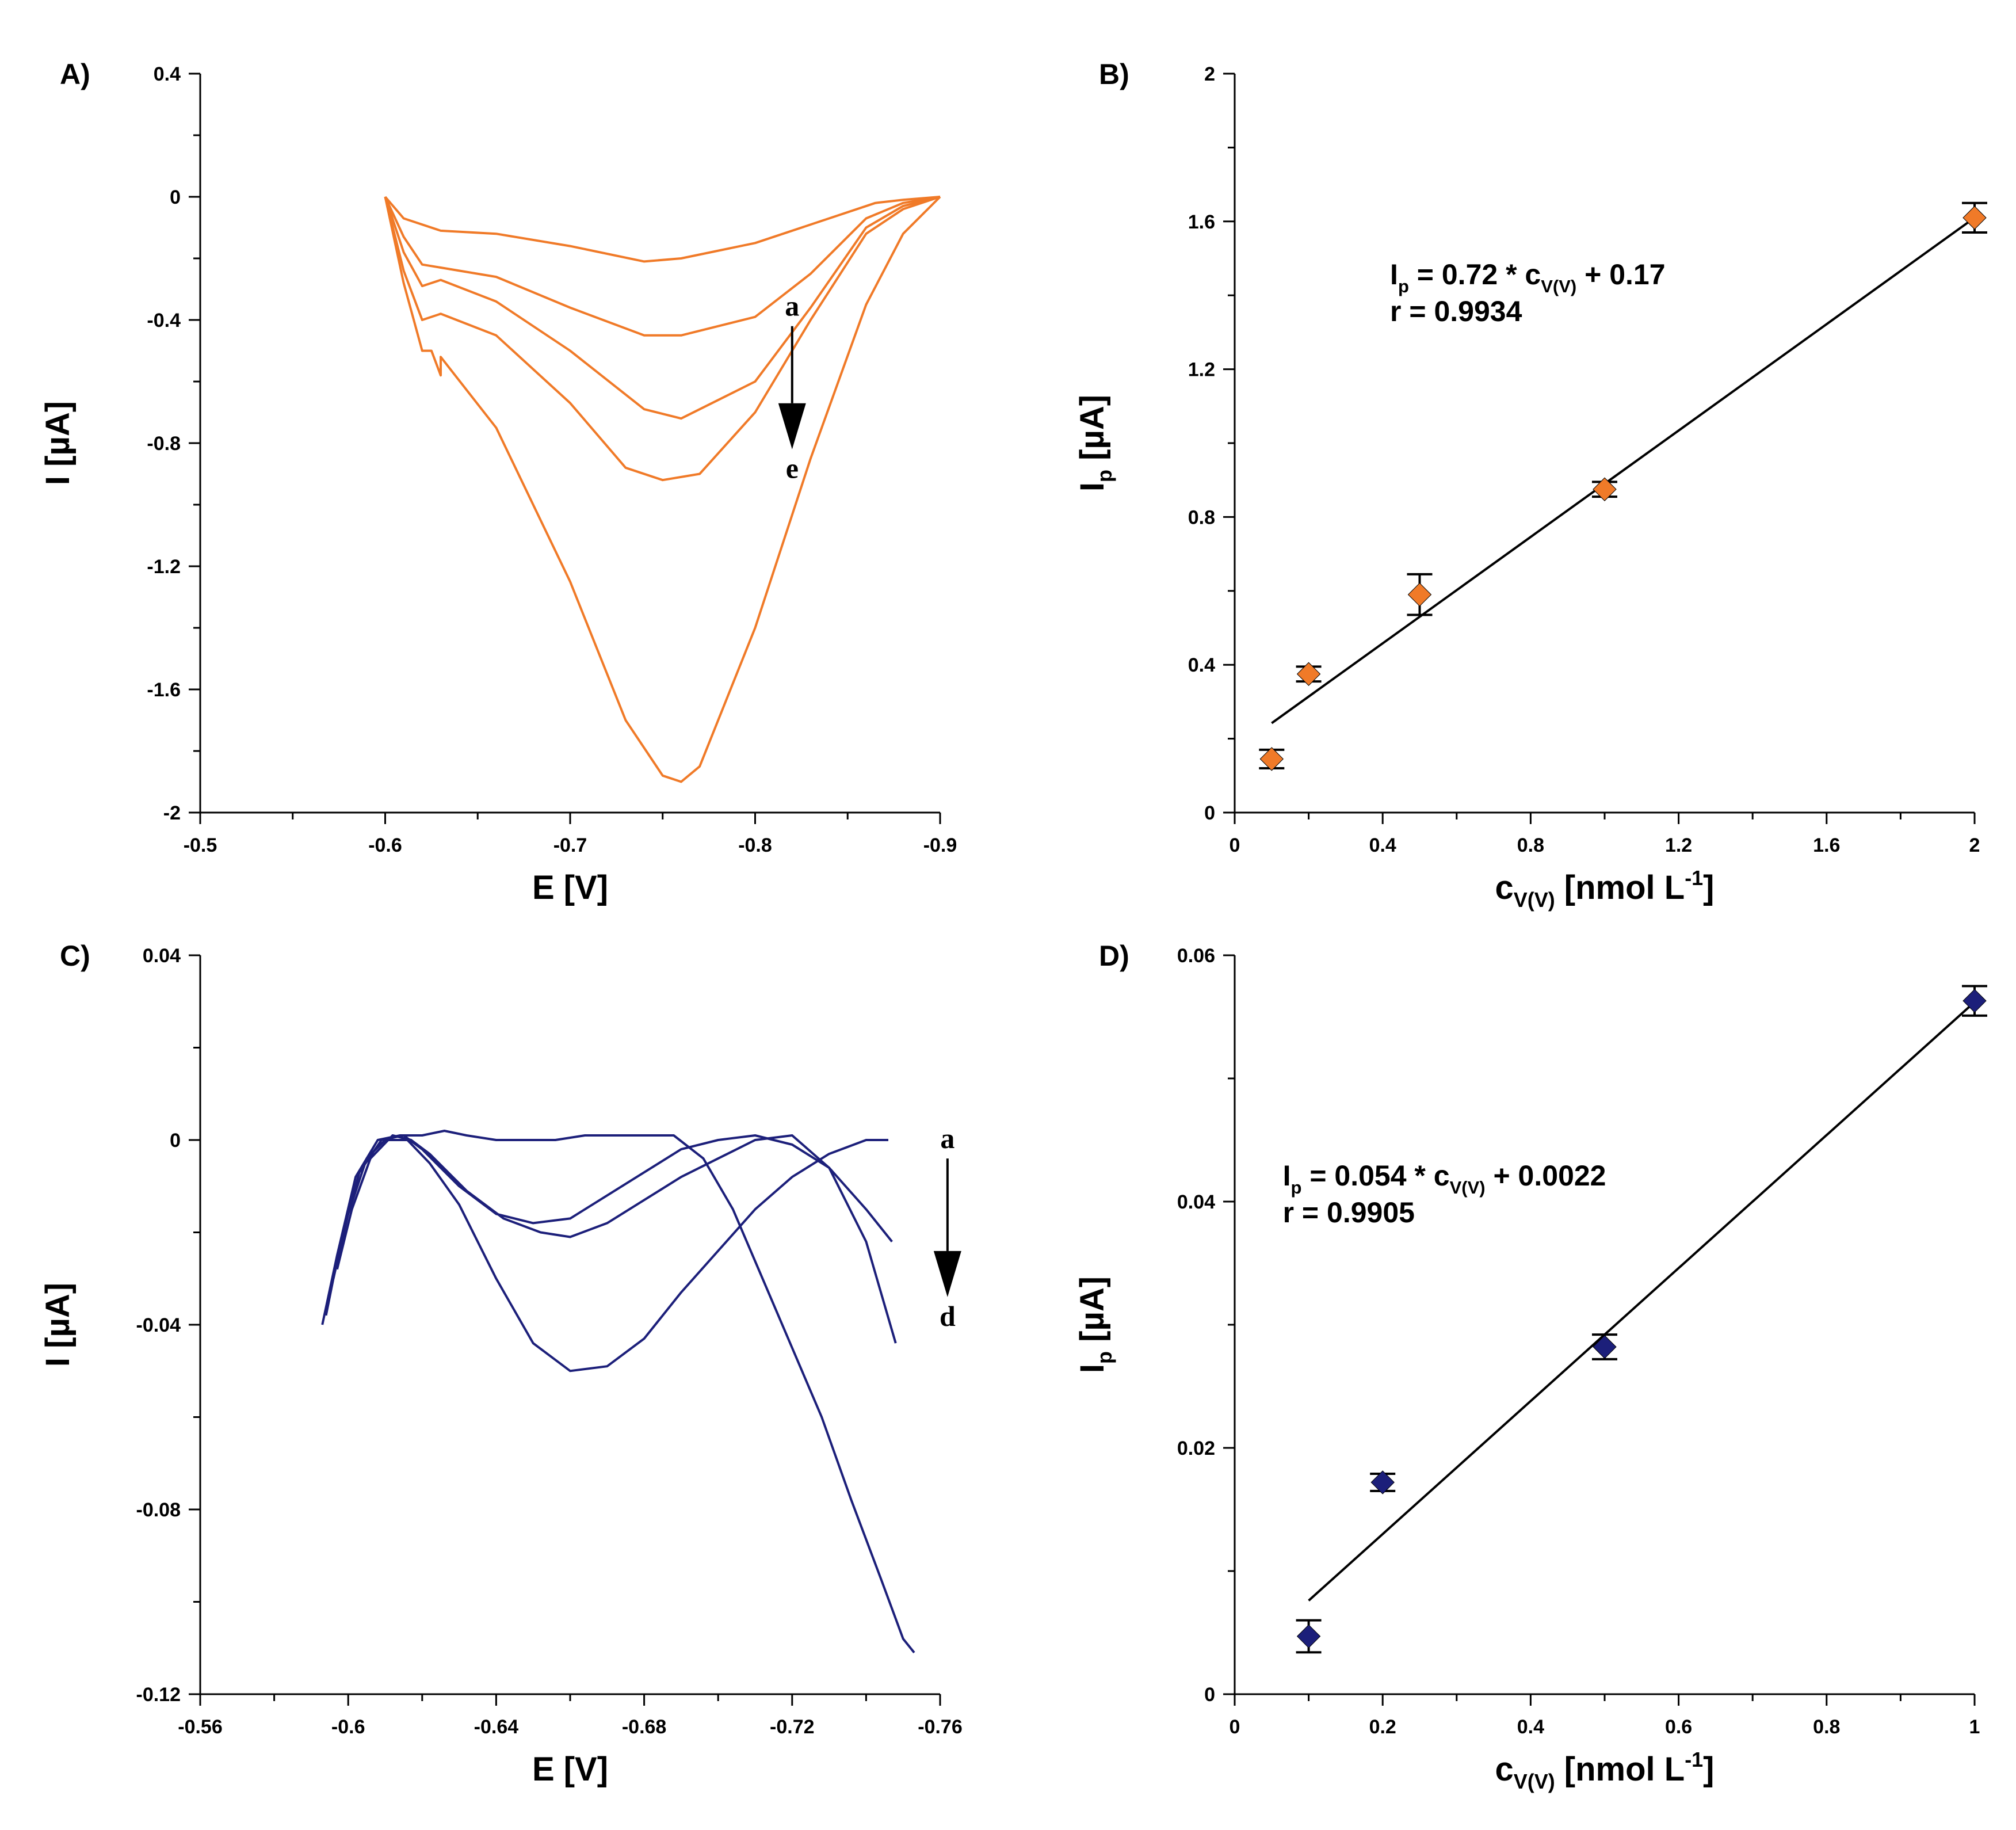 This screenshot has width=2016, height=1830. What do you see at coordinates (1235, 1727) in the screenshot?
I see `x-tick-label: 0` at bounding box center [1235, 1727].